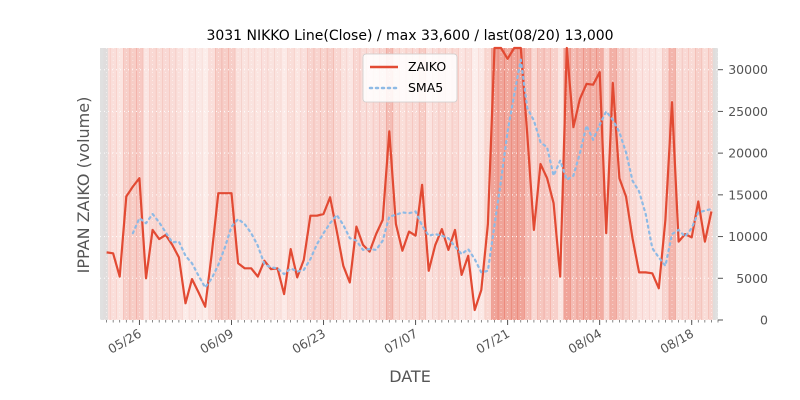 Image resolution: width=800 pixels, height=400 pixels. What do you see at coordinates (83, 185) in the screenshot?
I see `y-axis-label: IPPAN ZAIKO (volume)` at bounding box center [83, 185].